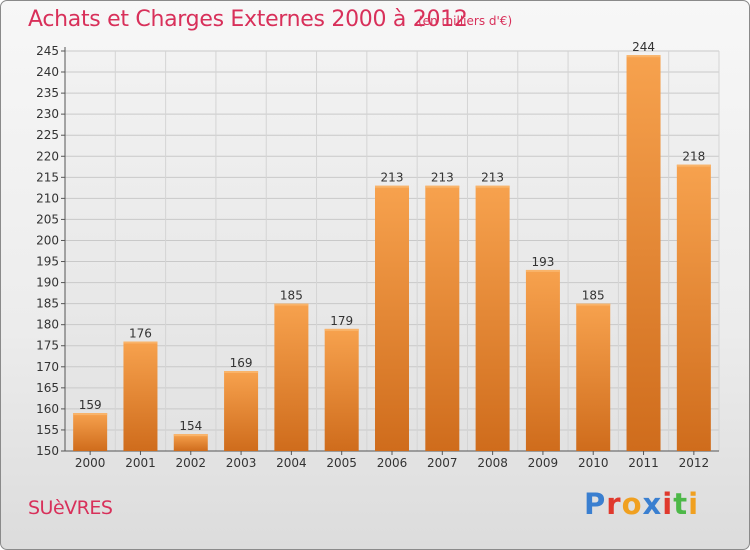 This screenshot has width=750, height=550. What do you see at coordinates (614, 504) in the screenshot?
I see `brand-letter: r` at bounding box center [614, 504].